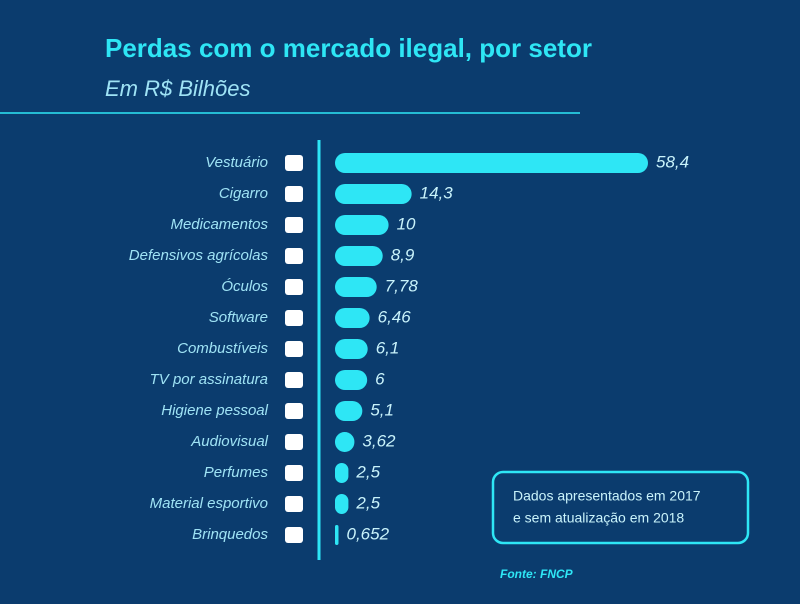 This screenshot has width=800, height=604. I want to click on category-label: Defensivos agrícolas, so click(199, 255).